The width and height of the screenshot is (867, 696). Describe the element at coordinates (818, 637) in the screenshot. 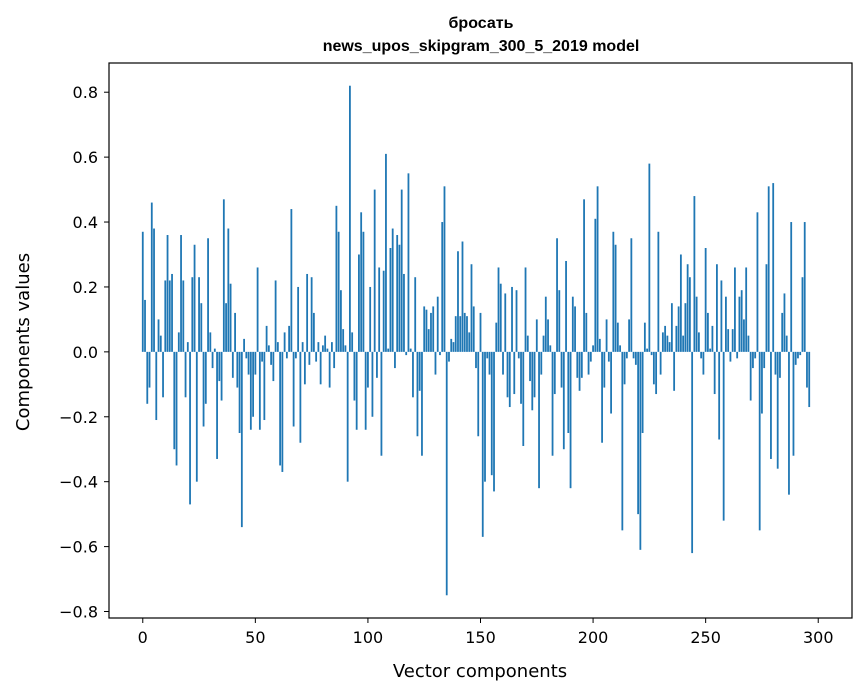

I see `x-tick-label: 300` at that location.